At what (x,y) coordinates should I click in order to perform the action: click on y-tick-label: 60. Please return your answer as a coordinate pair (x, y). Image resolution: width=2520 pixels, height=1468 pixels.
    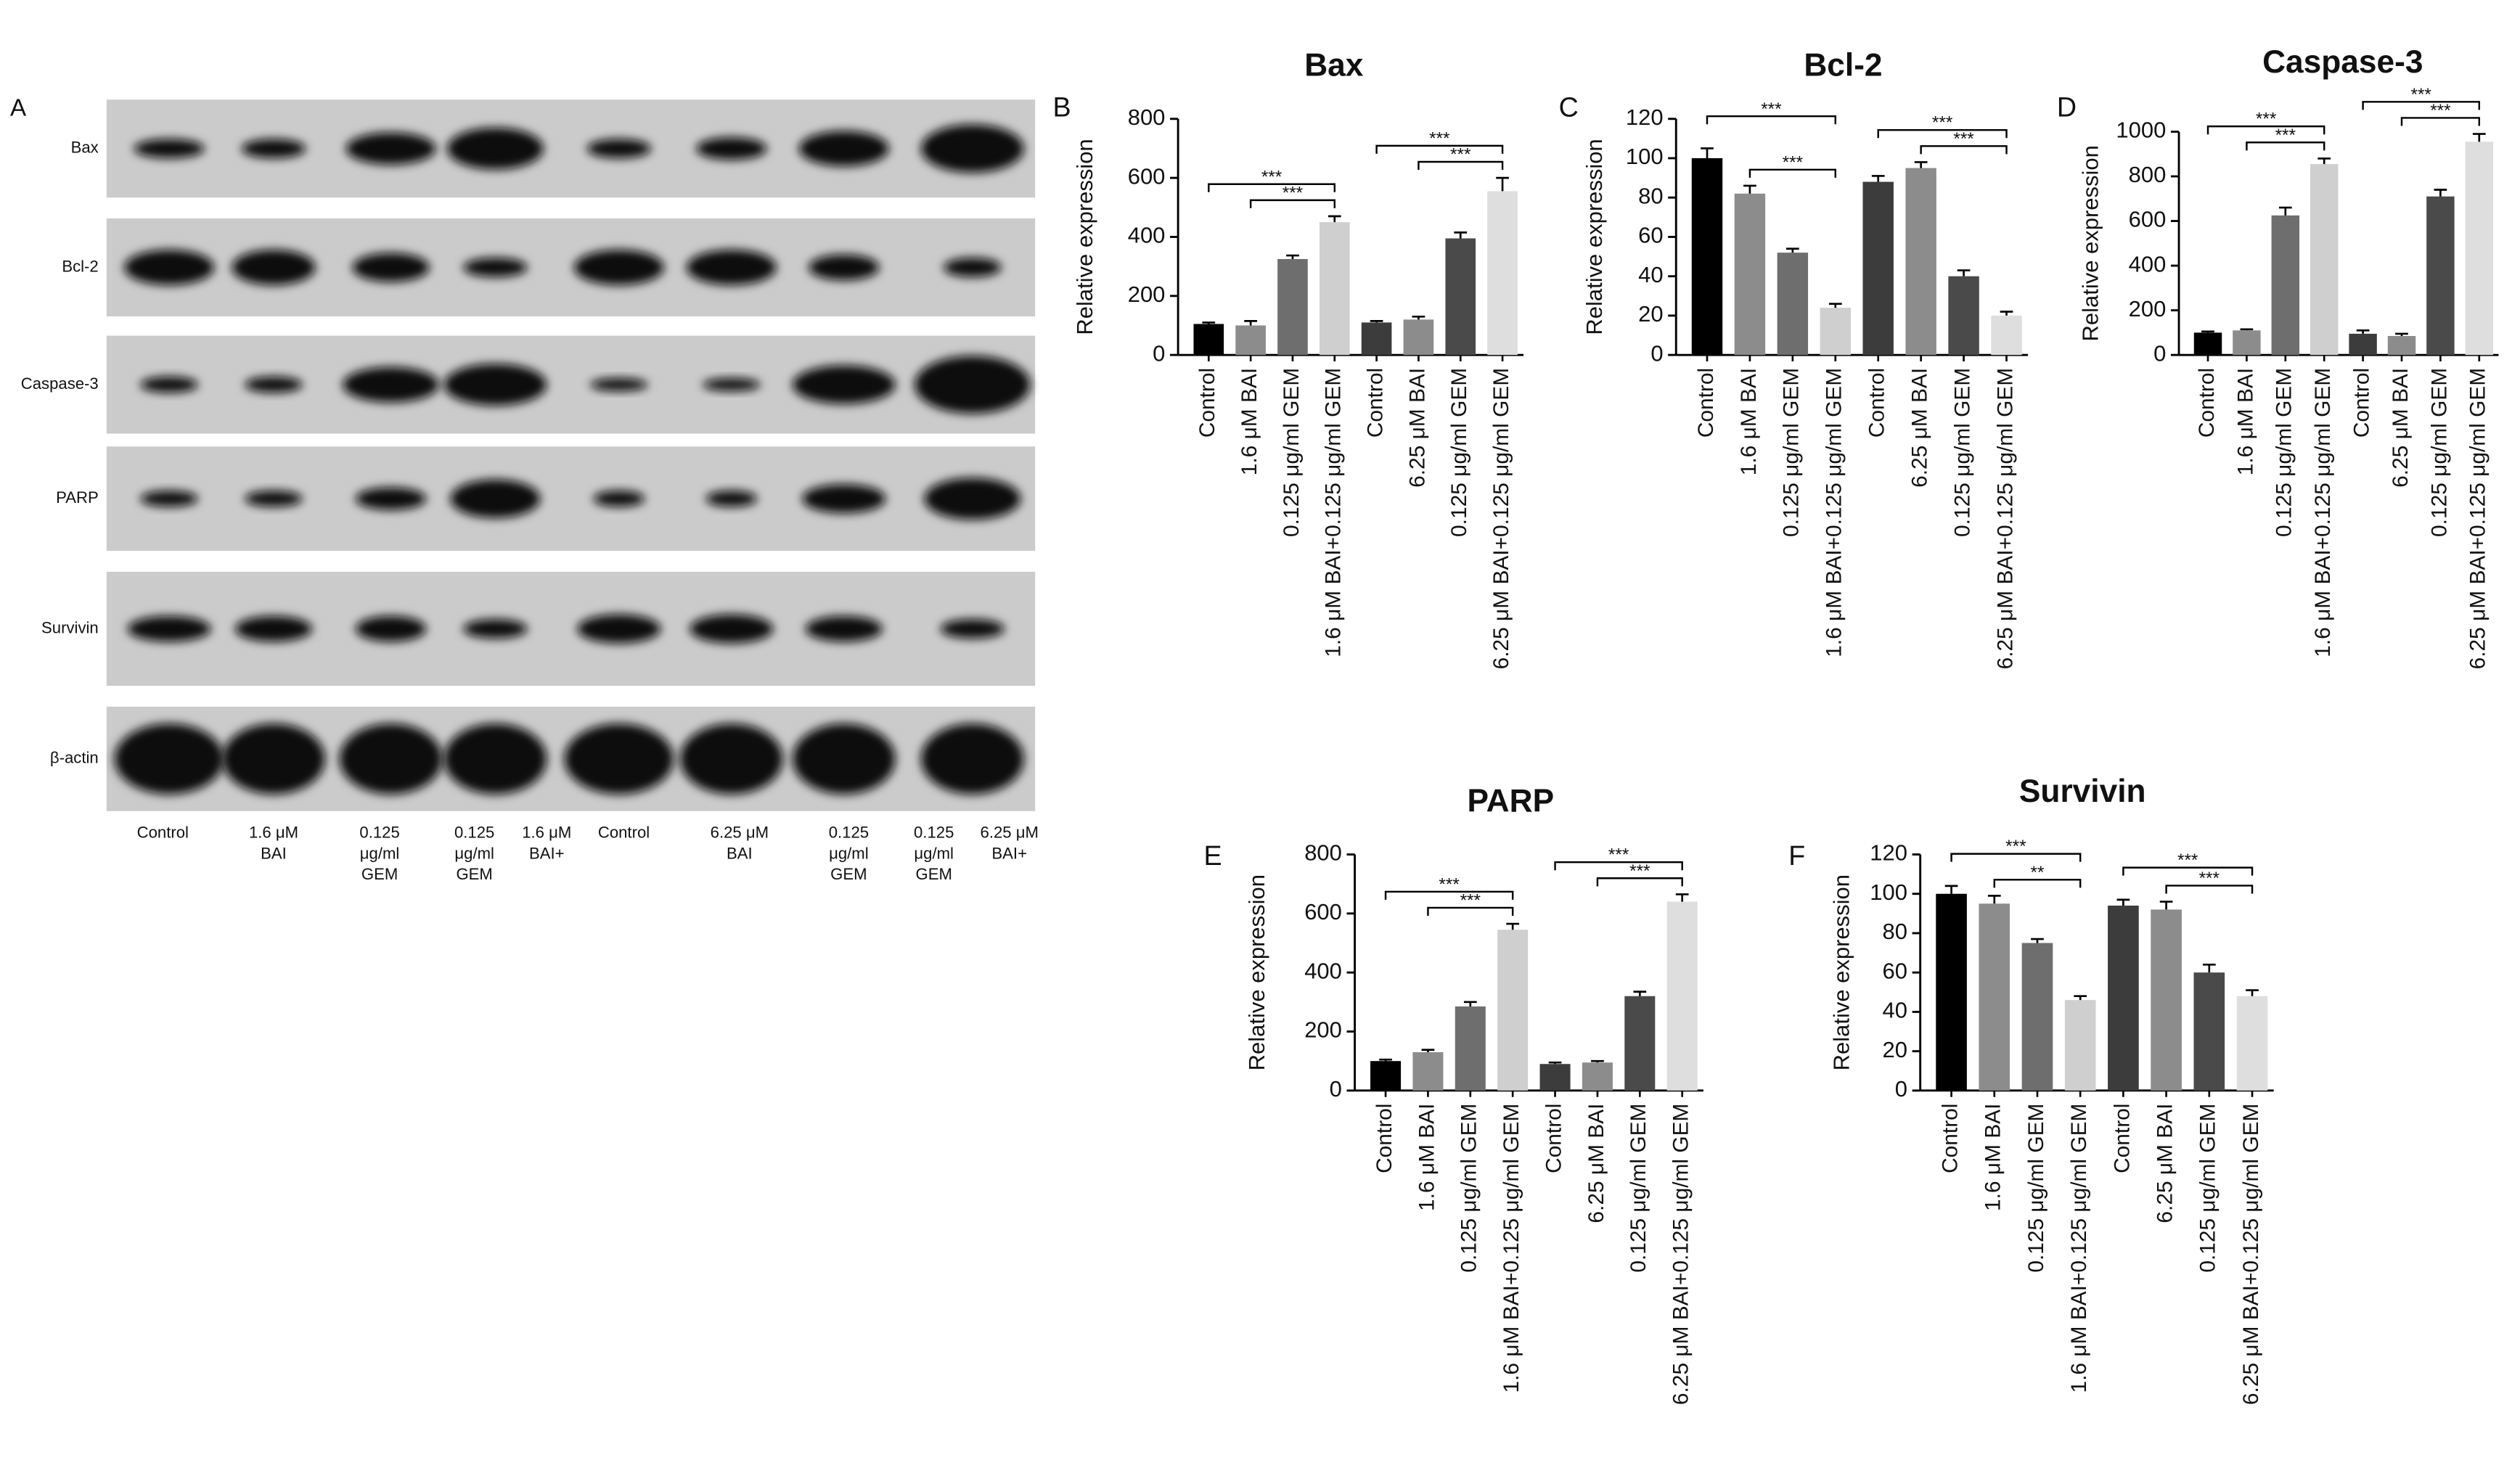
    Looking at the image, I should click on (1895, 971).